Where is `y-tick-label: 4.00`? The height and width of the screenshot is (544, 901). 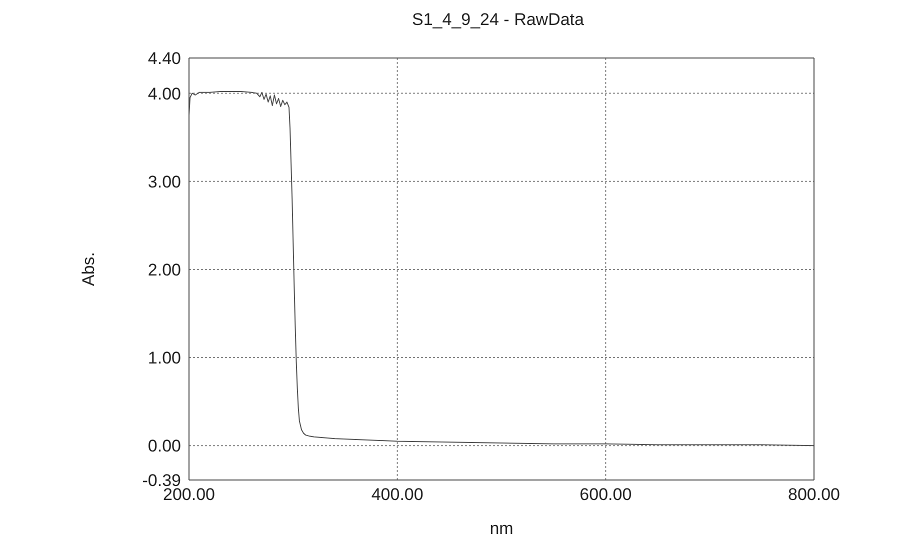
y-tick-label: 4.00 is located at coordinates (164, 94).